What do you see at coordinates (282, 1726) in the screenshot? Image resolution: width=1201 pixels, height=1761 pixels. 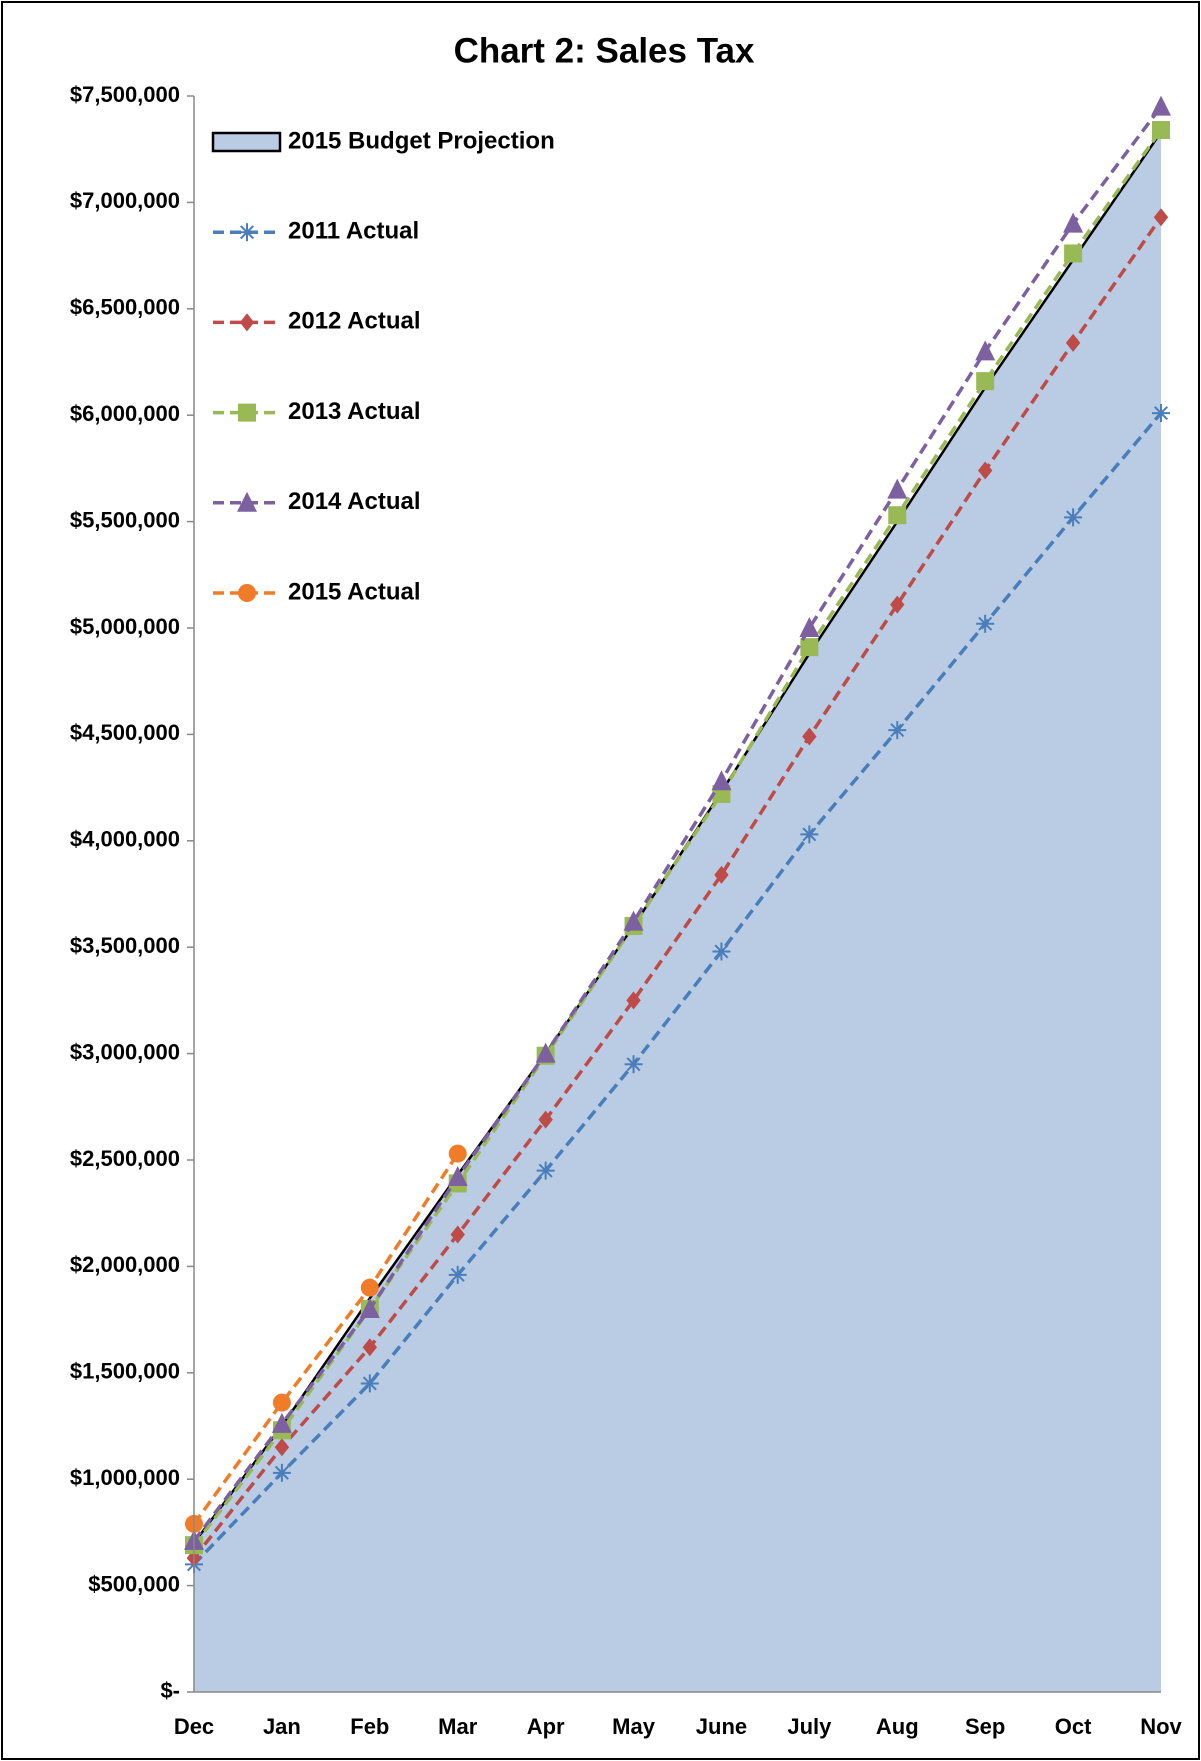 I see `x-tick-label: Jan` at bounding box center [282, 1726].